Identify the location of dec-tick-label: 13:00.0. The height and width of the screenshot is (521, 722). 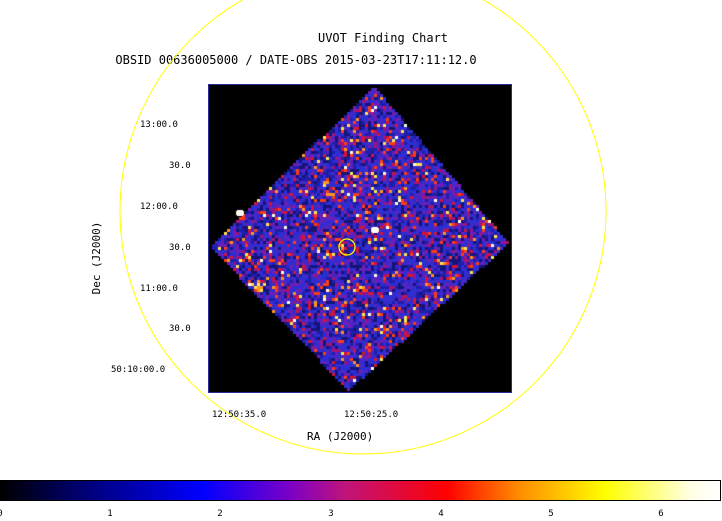
(159, 125).